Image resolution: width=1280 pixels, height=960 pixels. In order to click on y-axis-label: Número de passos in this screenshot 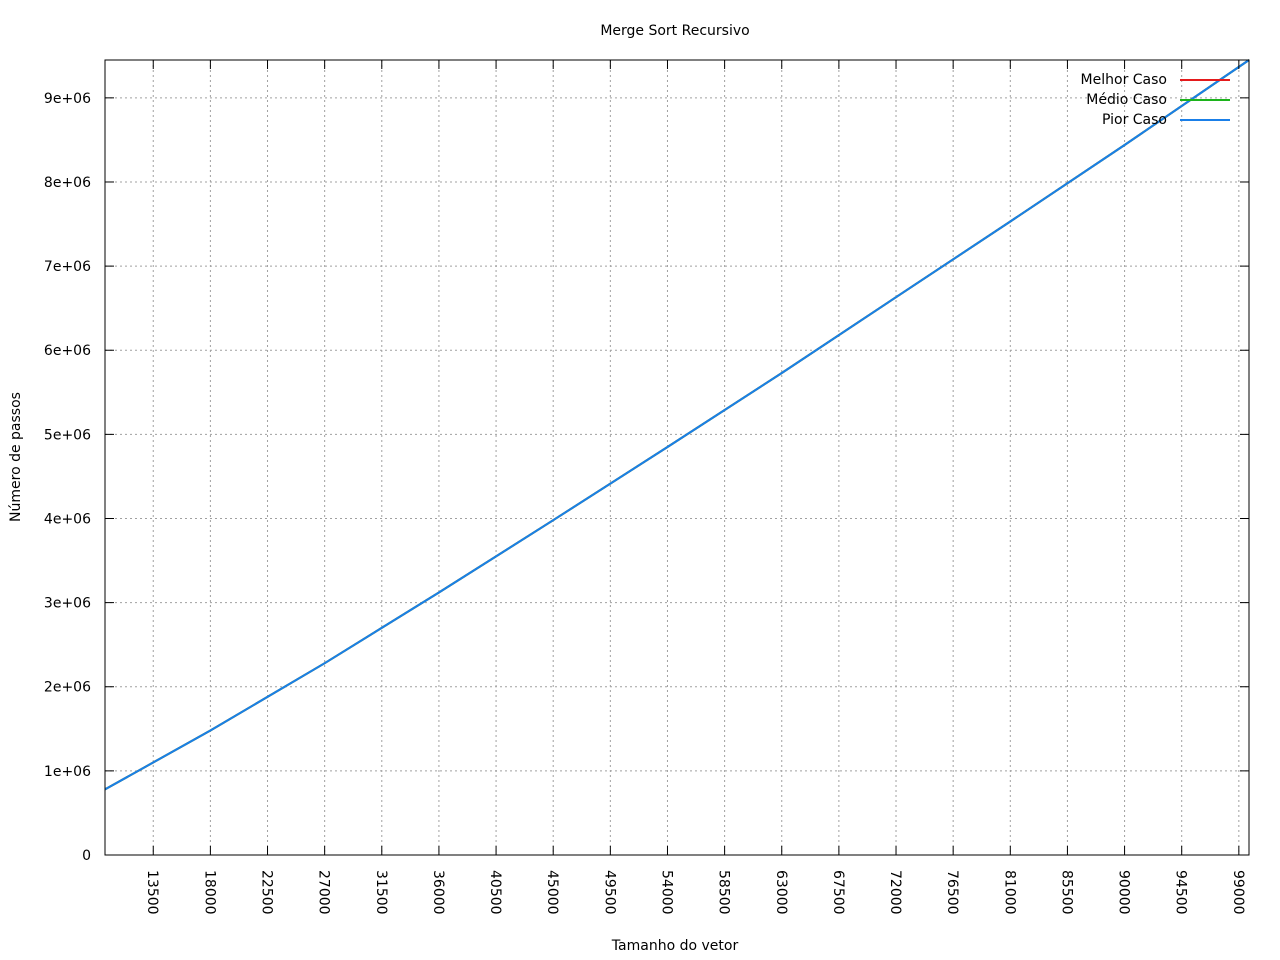, I will do `click(16, 457)`.